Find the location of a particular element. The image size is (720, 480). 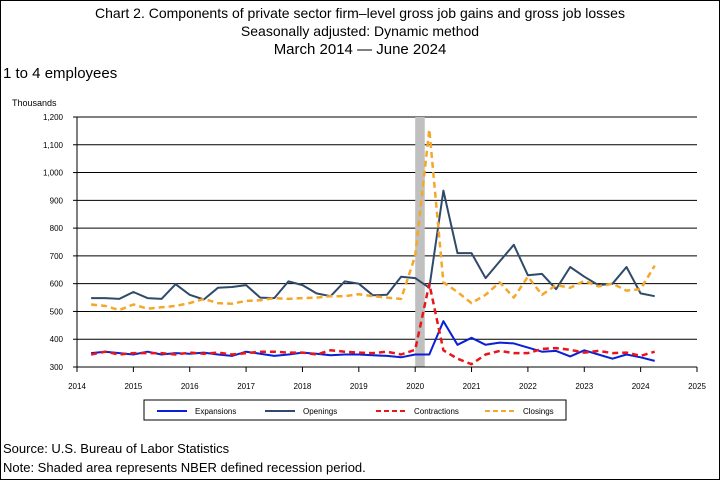

y-tick-label: 500 is located at coordinates (57, 311).